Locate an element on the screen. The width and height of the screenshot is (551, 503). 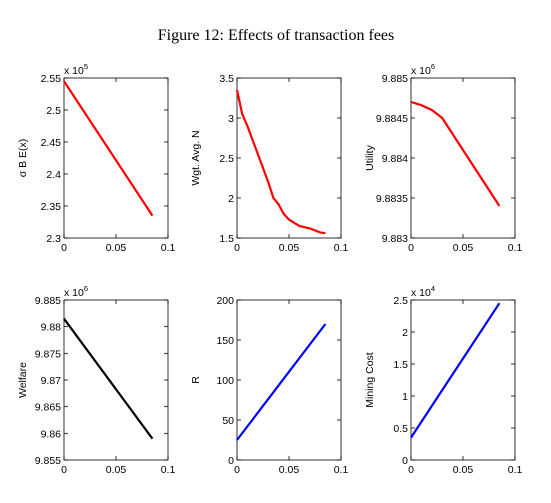
y-tick-label: 9.875 is located at coordinates (48, 354).